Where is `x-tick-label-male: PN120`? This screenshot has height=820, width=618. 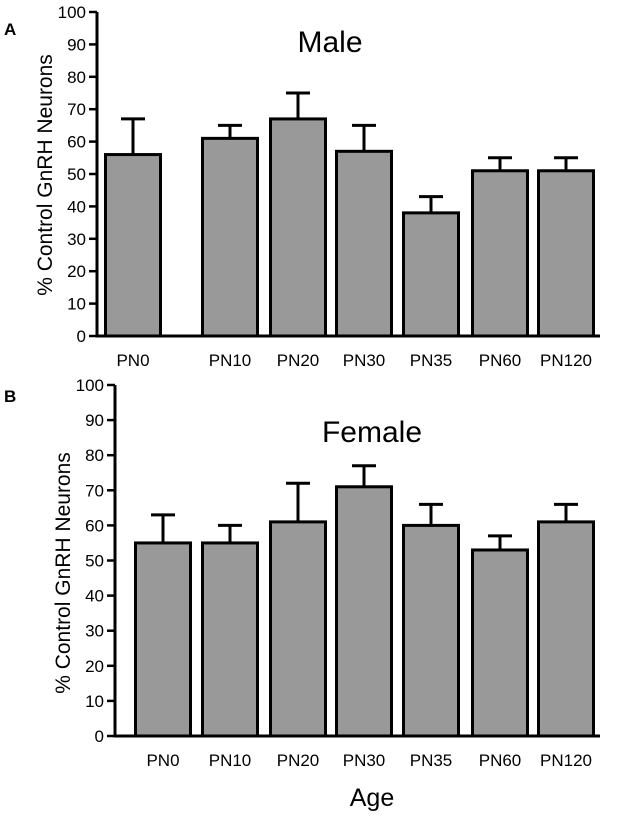 x-tick-label-male: PN120 is located at coordinates (566, 360).